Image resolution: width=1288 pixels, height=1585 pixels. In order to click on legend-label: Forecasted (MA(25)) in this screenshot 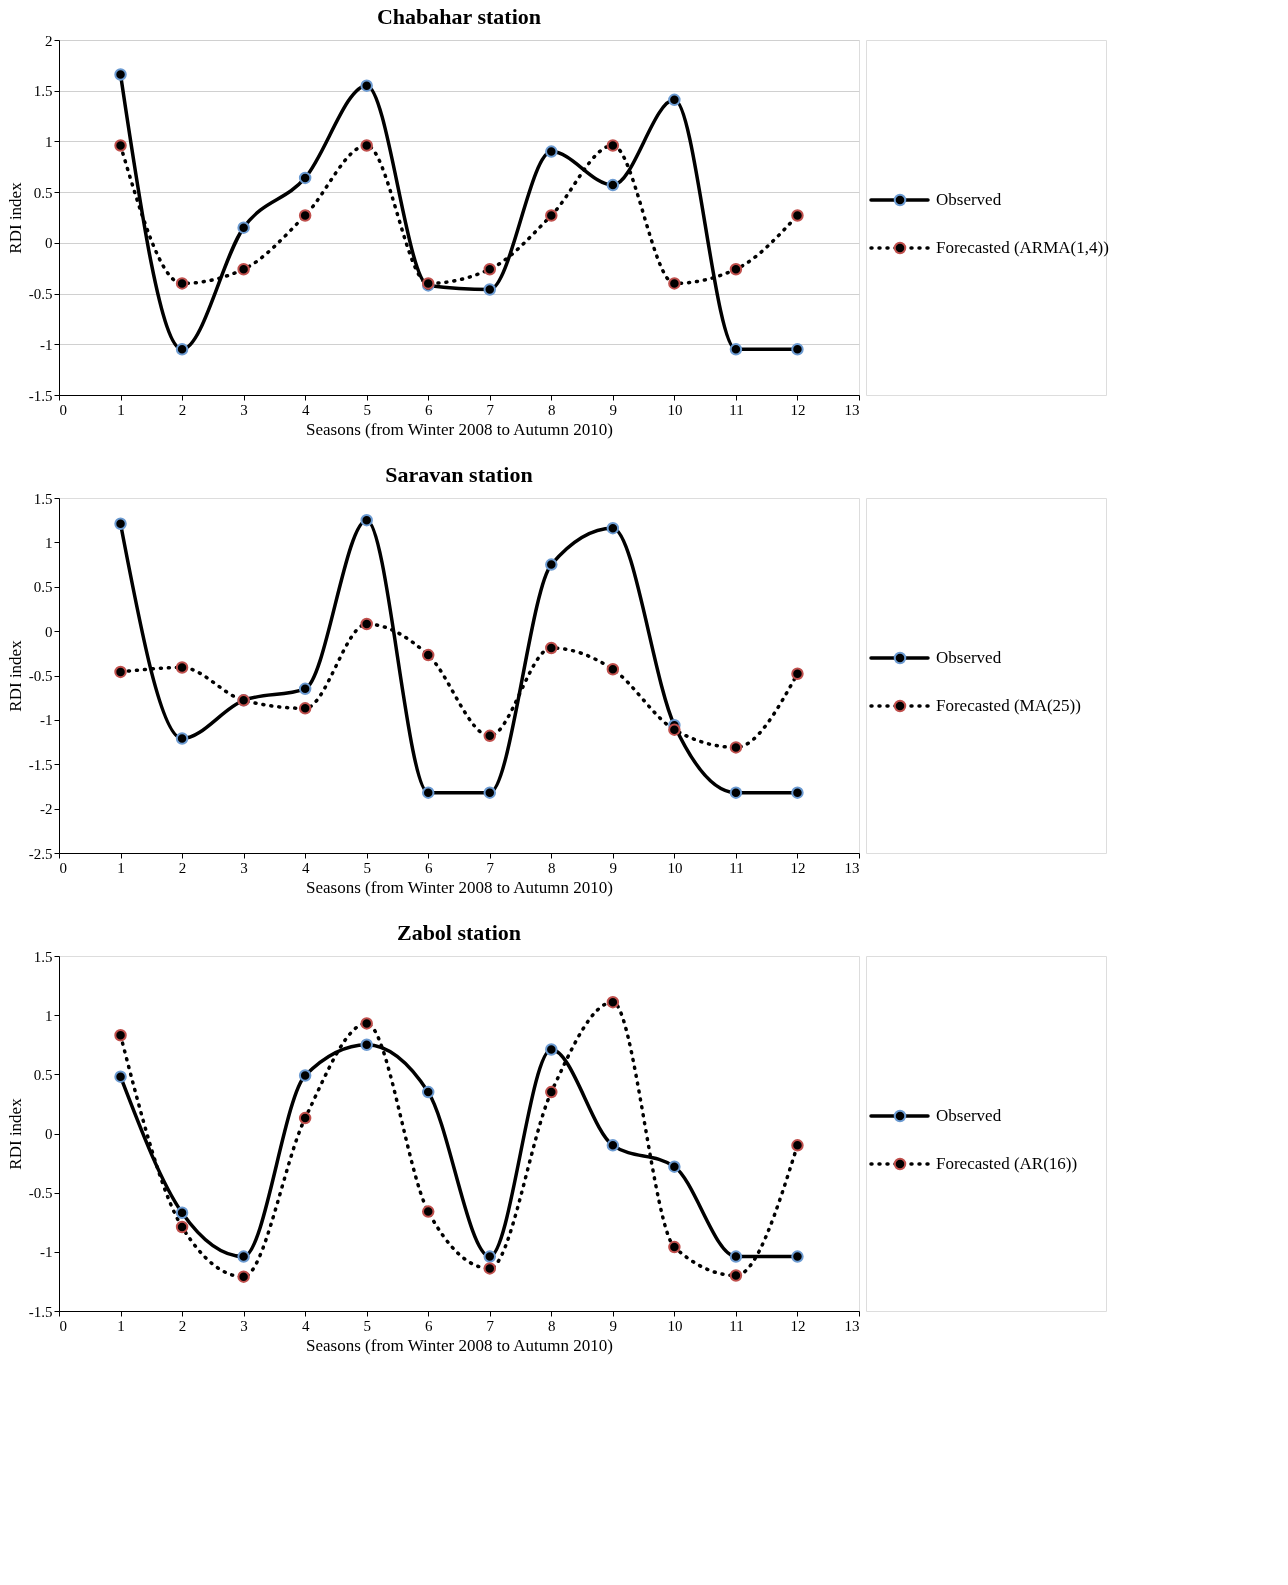, I will do `click(1008, 705)`.